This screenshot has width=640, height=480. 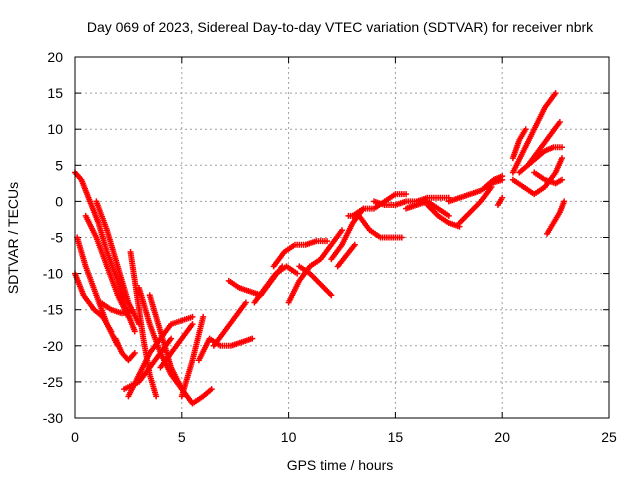 What do you see at coordinates (548, 178) in the screenshot?
I see `series-arc38` at bounding box center [548, 178].